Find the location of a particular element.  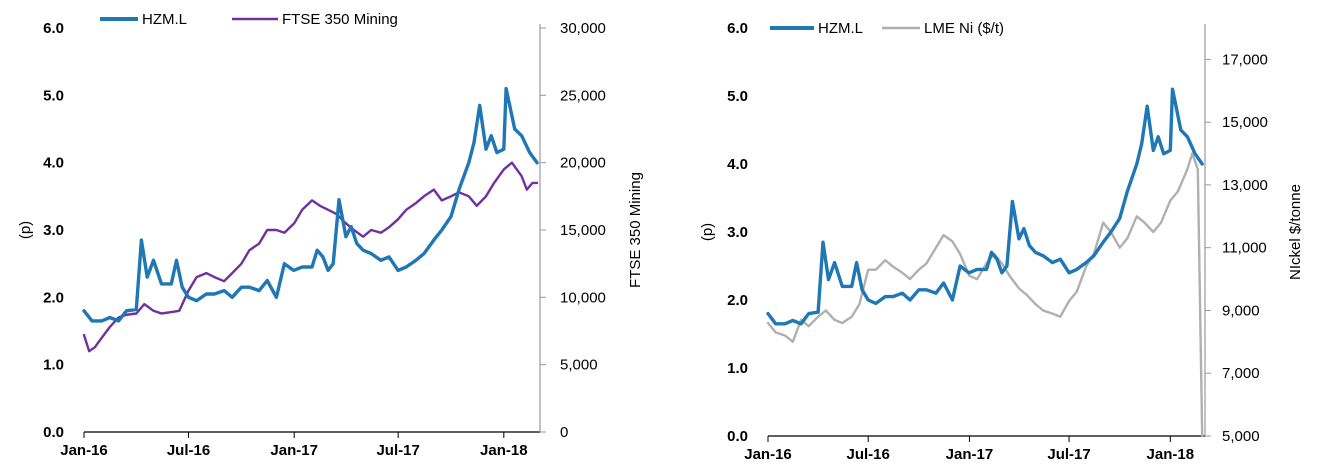

y-right-tick-label: 30,000 is located at coordinates (583, 28).